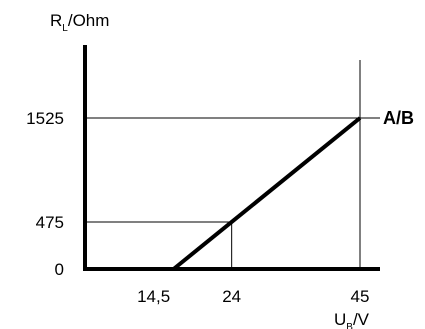 The image size is (425, 329). Describe the element at coordinates (65, 28) in the screenshot. I see `y-axis-title-subscript: L` at that location.